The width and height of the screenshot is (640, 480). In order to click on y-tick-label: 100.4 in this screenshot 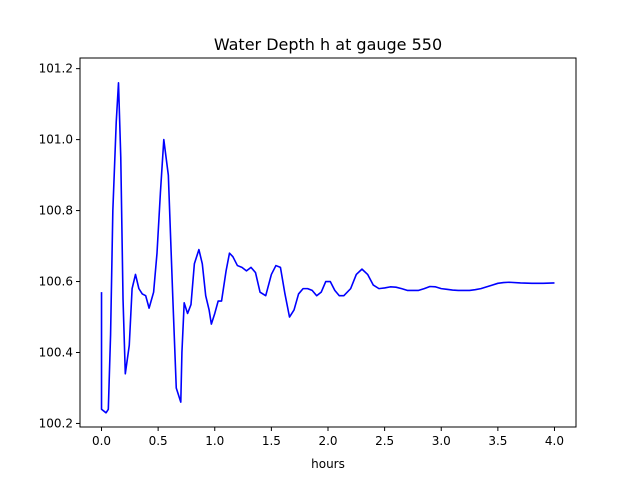, I will do `click(56, 352)`.